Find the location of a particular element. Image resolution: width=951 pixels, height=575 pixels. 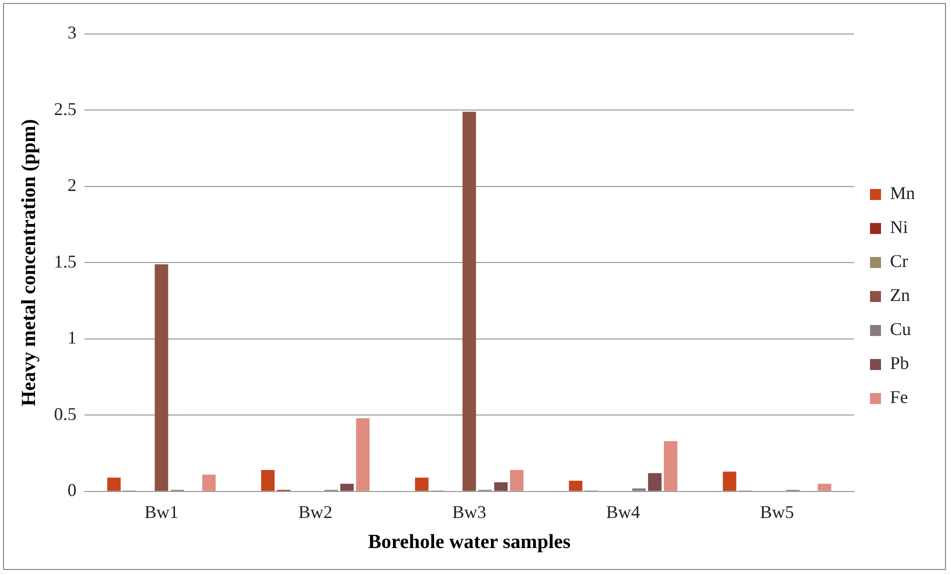

y-axis-title: Heavy metal concentration (ppm) is located at coordinates (29, 262).